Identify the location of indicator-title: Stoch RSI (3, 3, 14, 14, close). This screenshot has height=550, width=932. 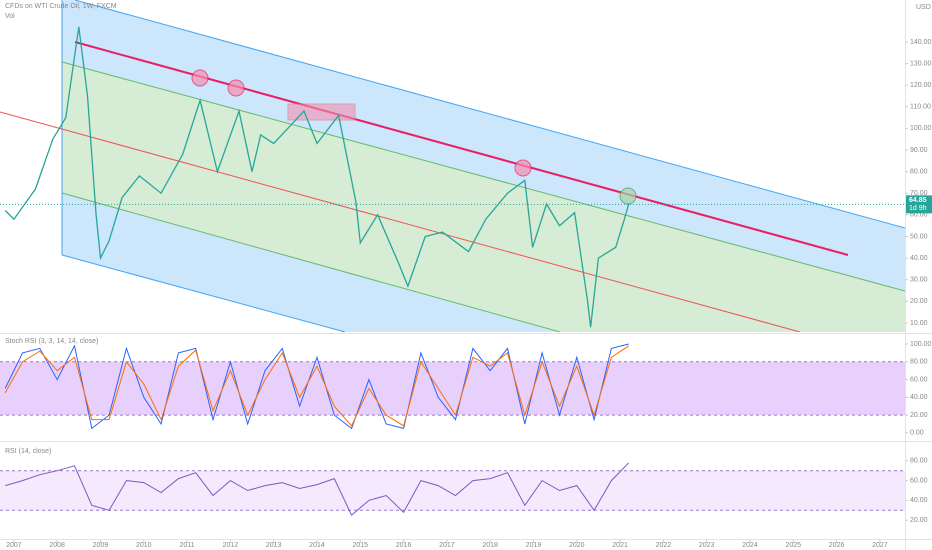
(51, 341).